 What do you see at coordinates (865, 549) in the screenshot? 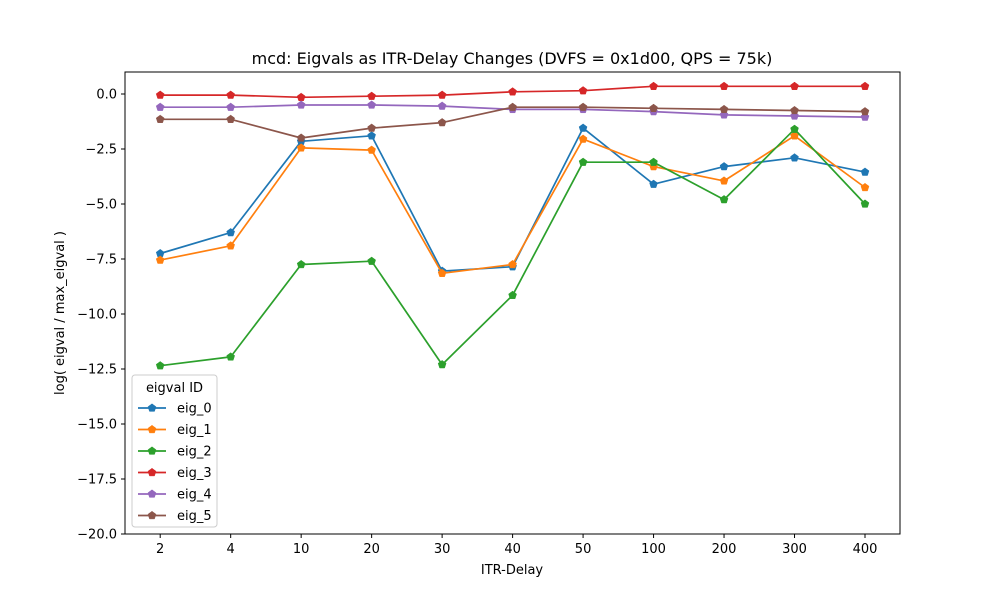
I see `x-tick-label: 400` at bounding box center [865, 549].